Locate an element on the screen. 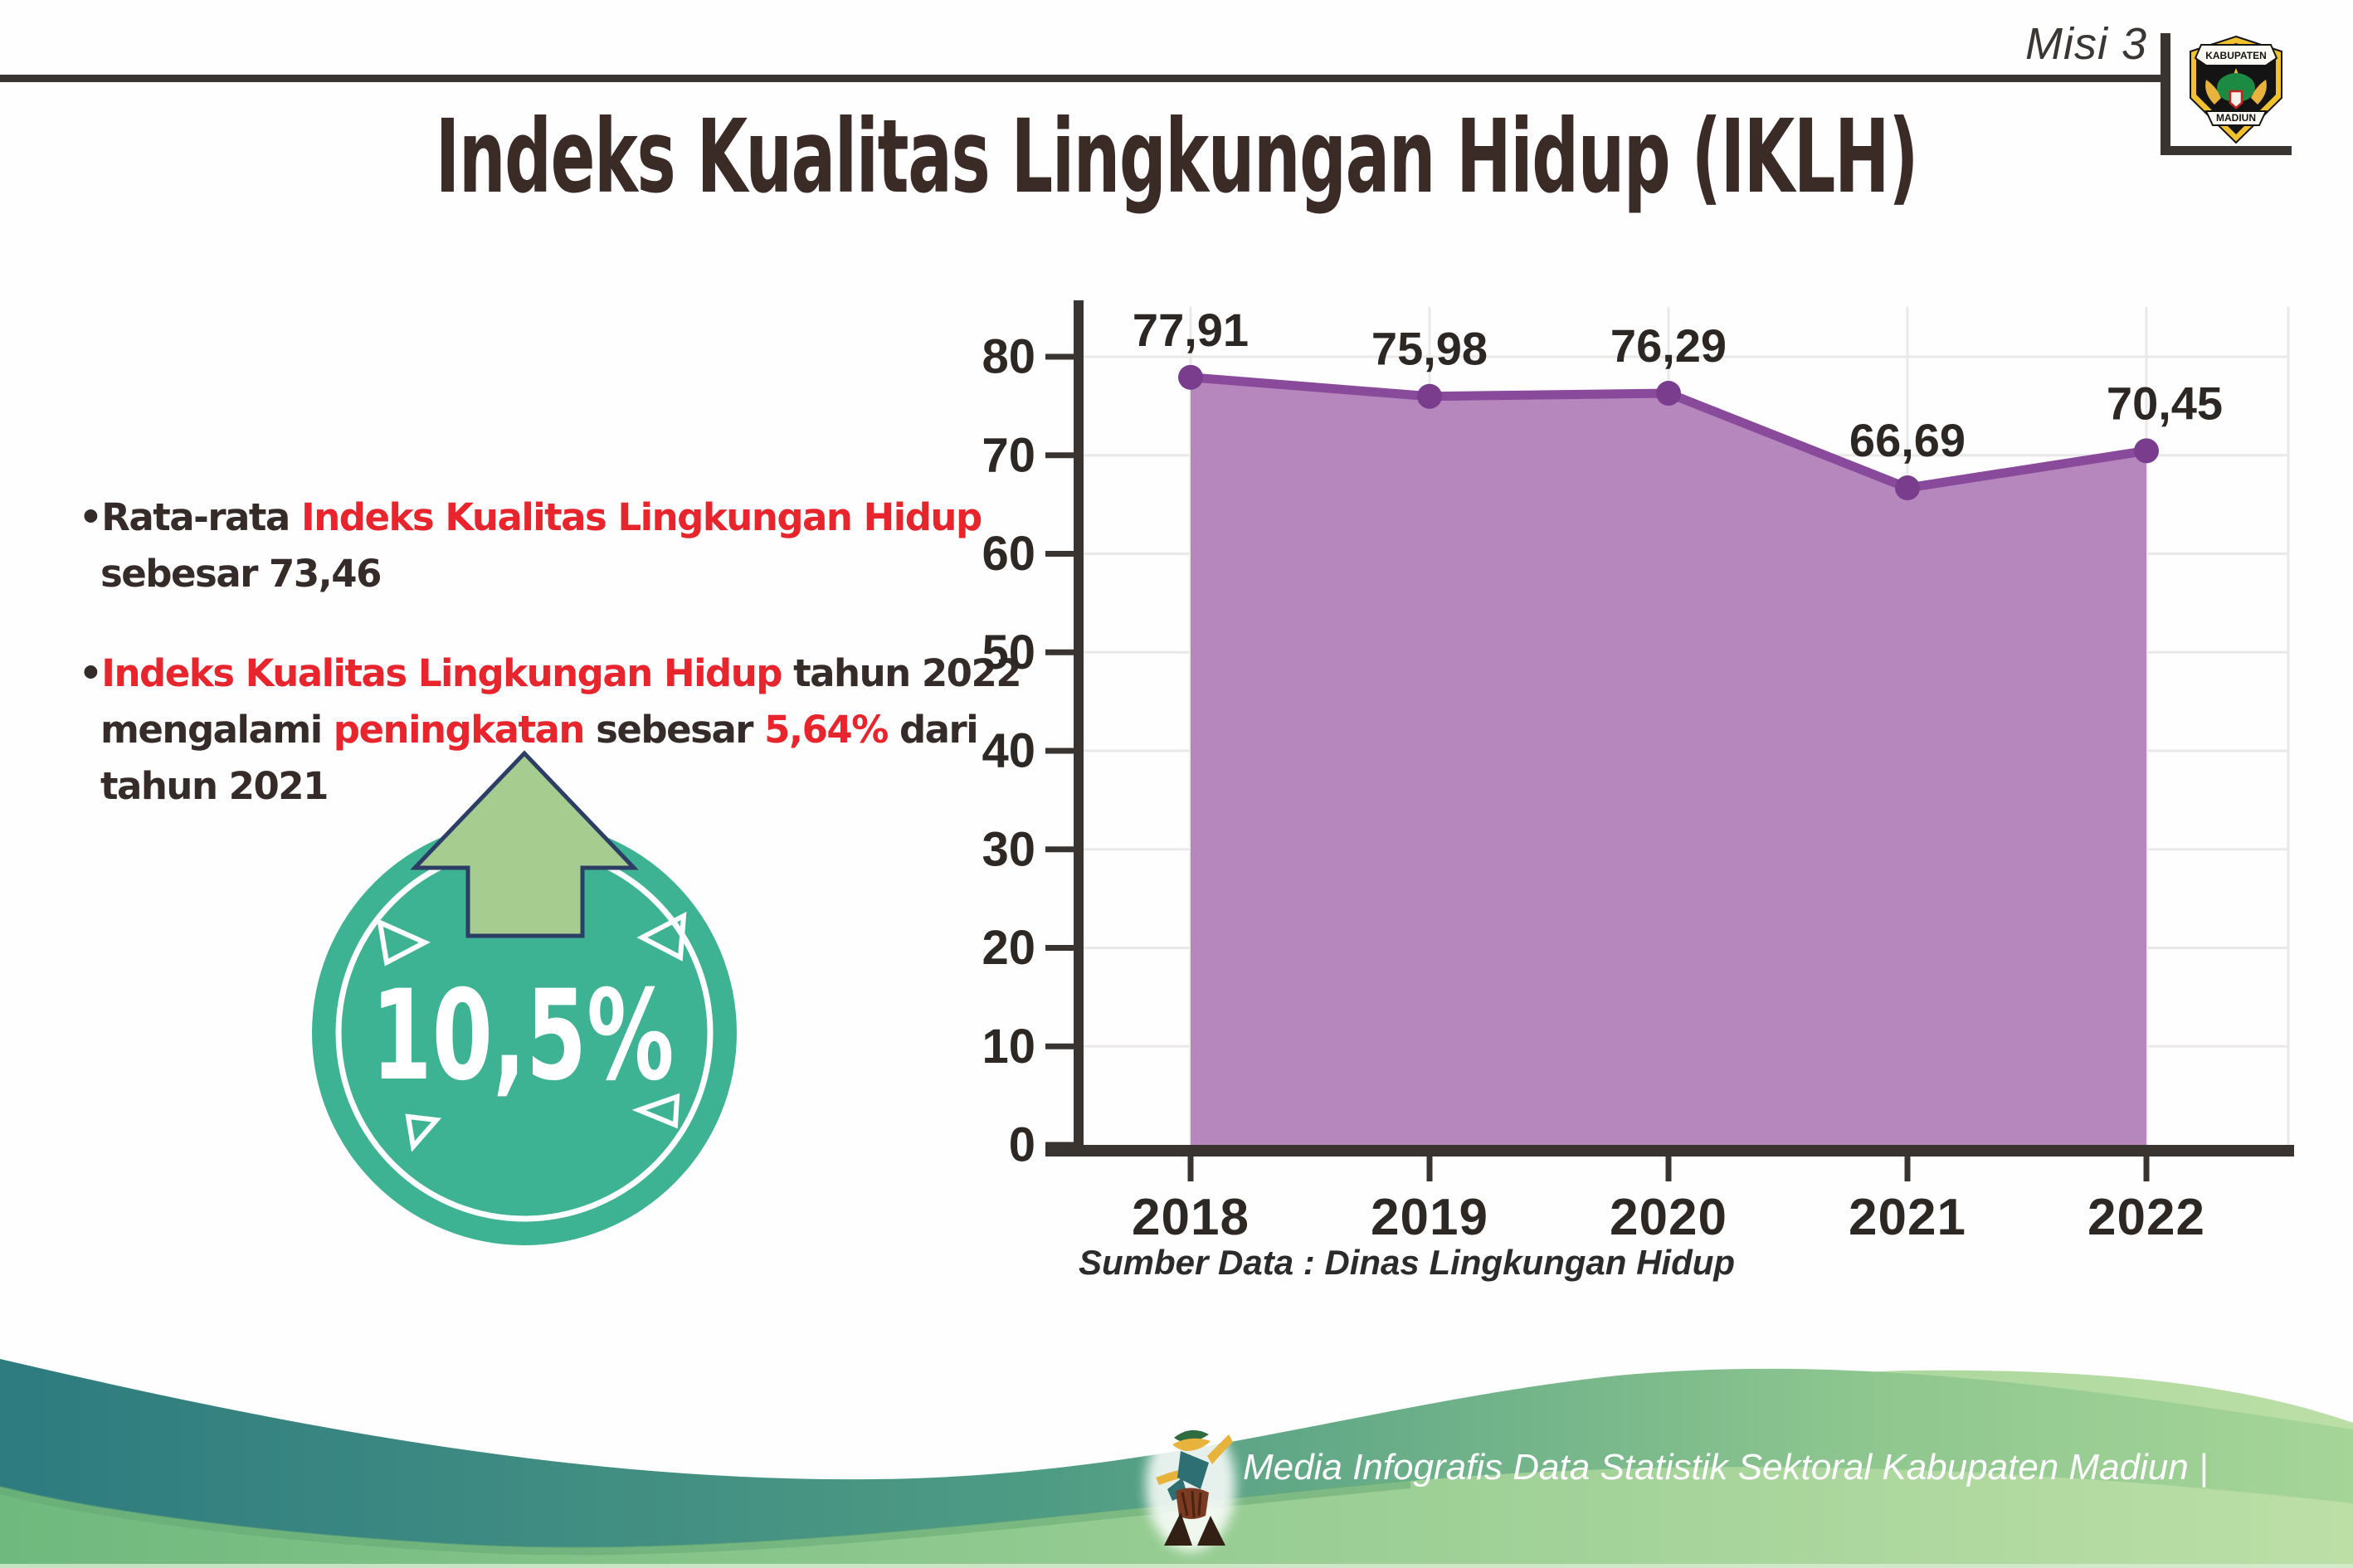 This screenshot has width=2353, height=1568. misi-label: Misi 3 is located at coordinates (2085, 44).